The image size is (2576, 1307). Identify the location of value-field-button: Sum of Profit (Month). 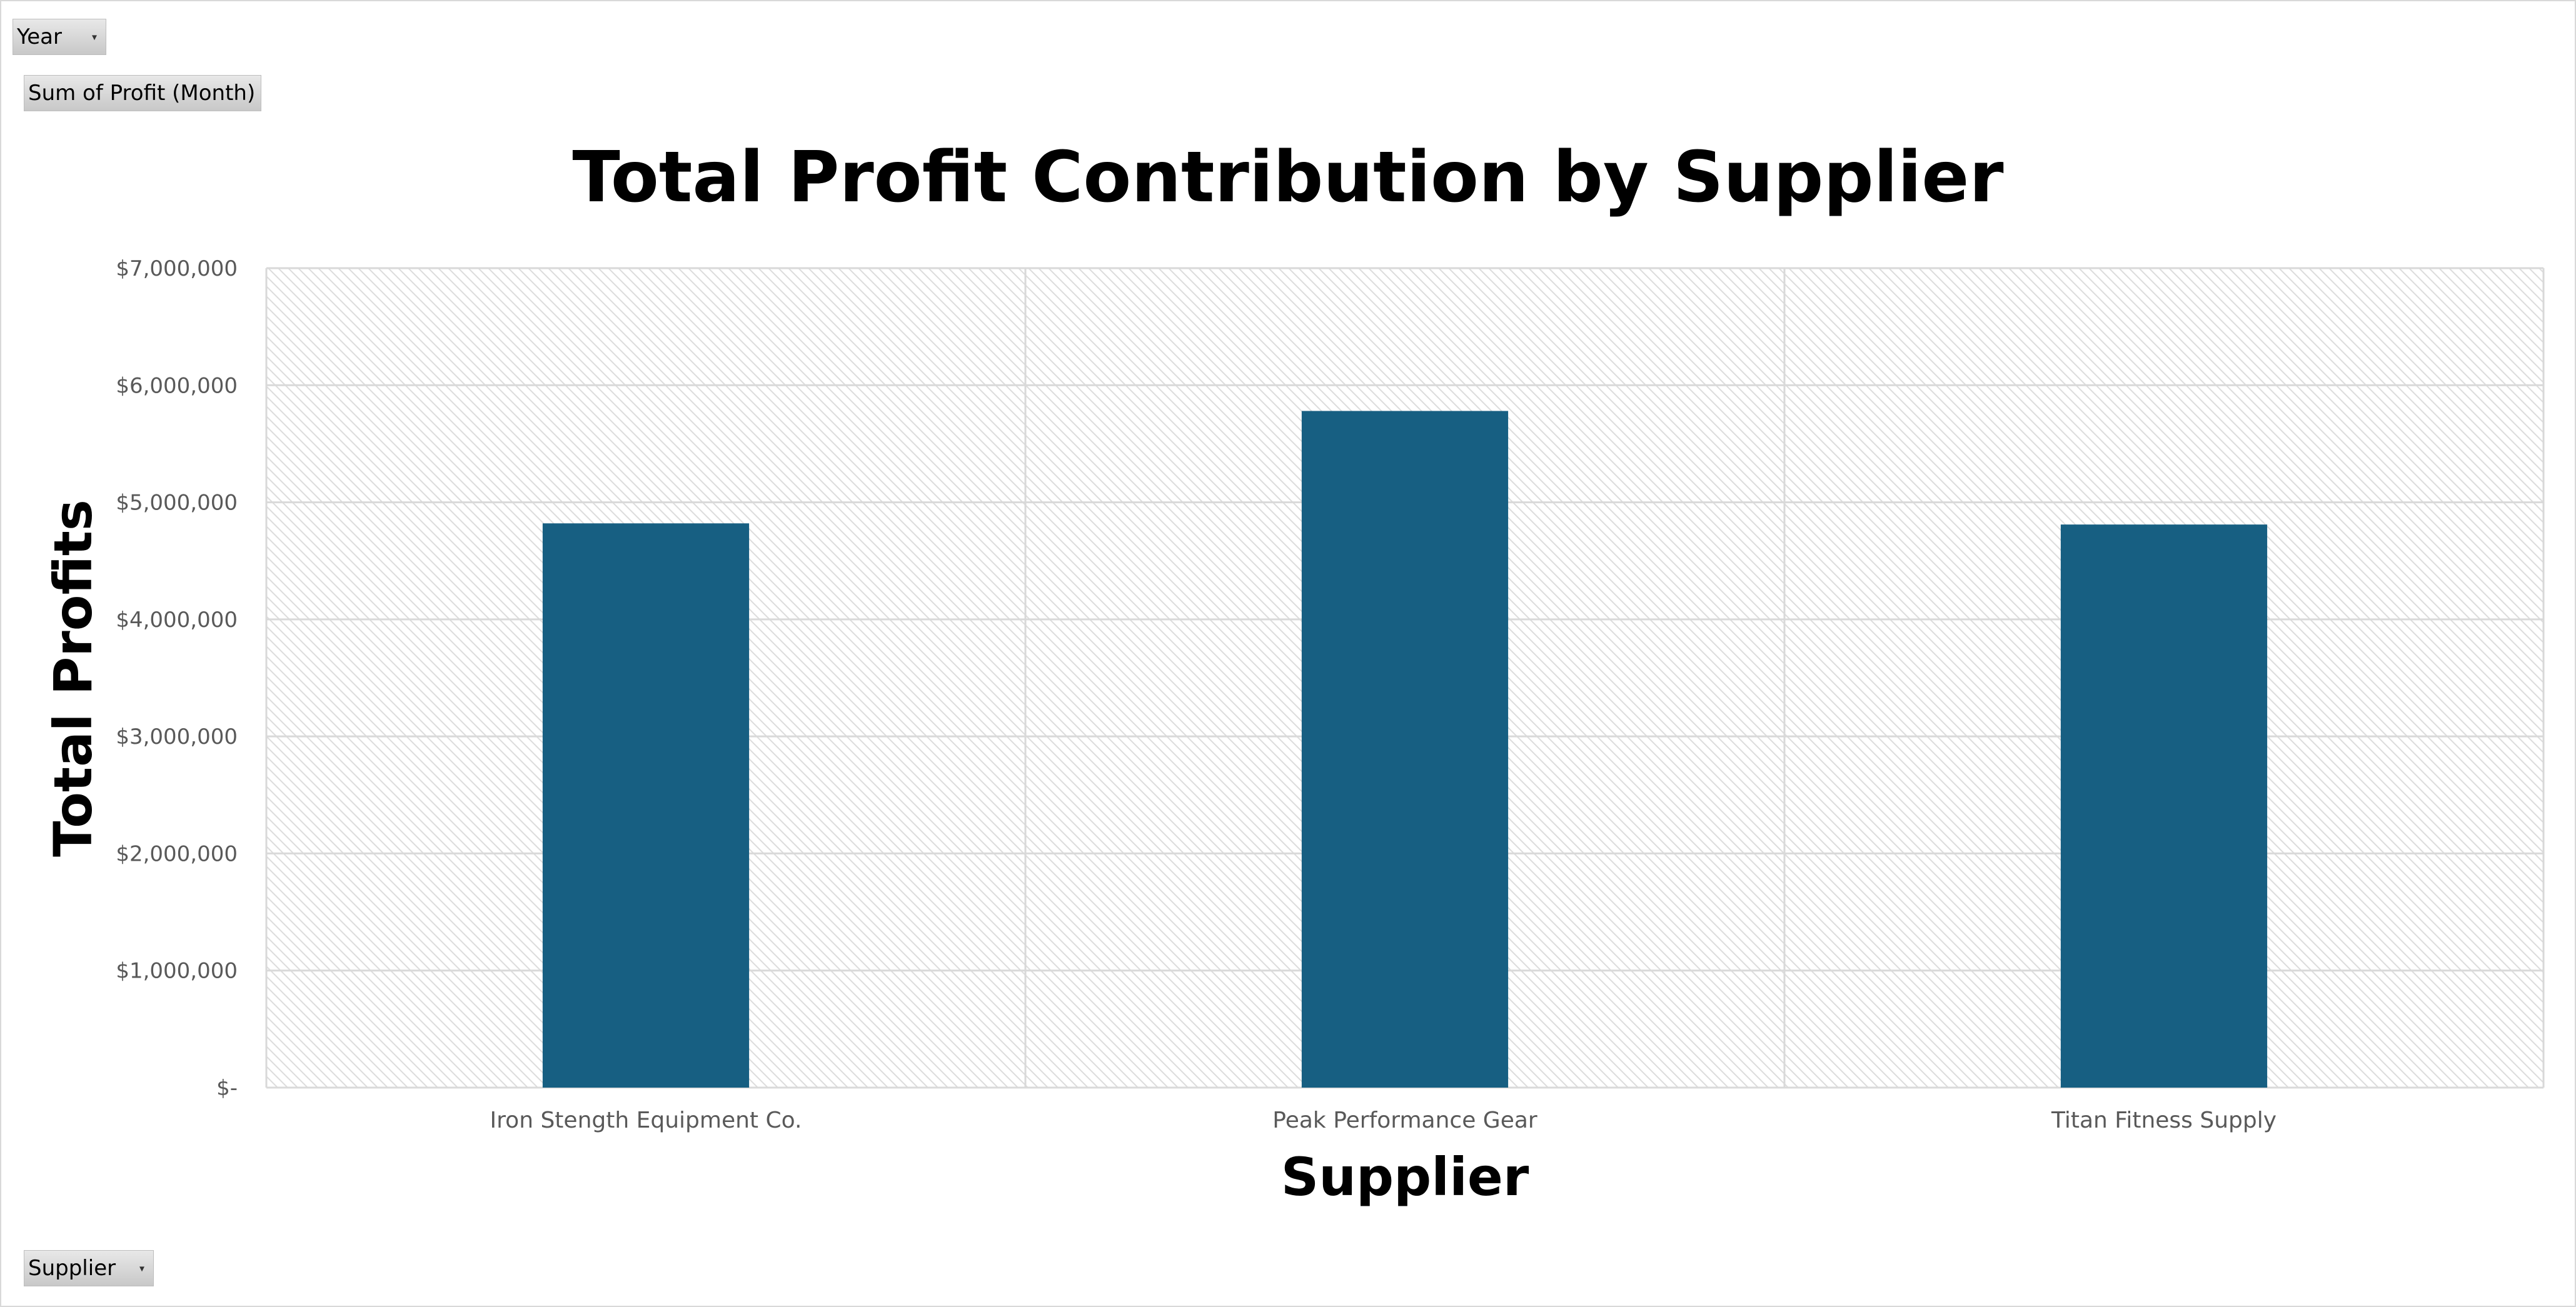
(142, 93).